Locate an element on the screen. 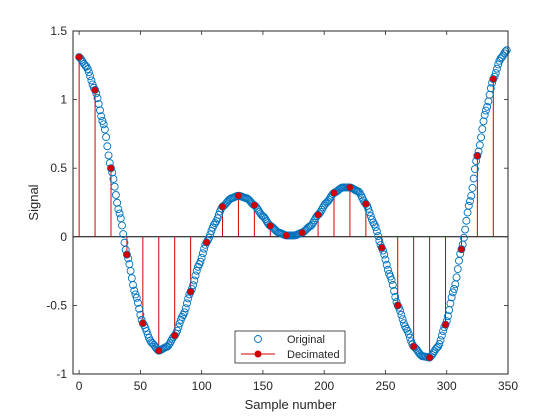 The image size is (560, 420). y-axis-label: Signal is located at coordinates (33, 202).